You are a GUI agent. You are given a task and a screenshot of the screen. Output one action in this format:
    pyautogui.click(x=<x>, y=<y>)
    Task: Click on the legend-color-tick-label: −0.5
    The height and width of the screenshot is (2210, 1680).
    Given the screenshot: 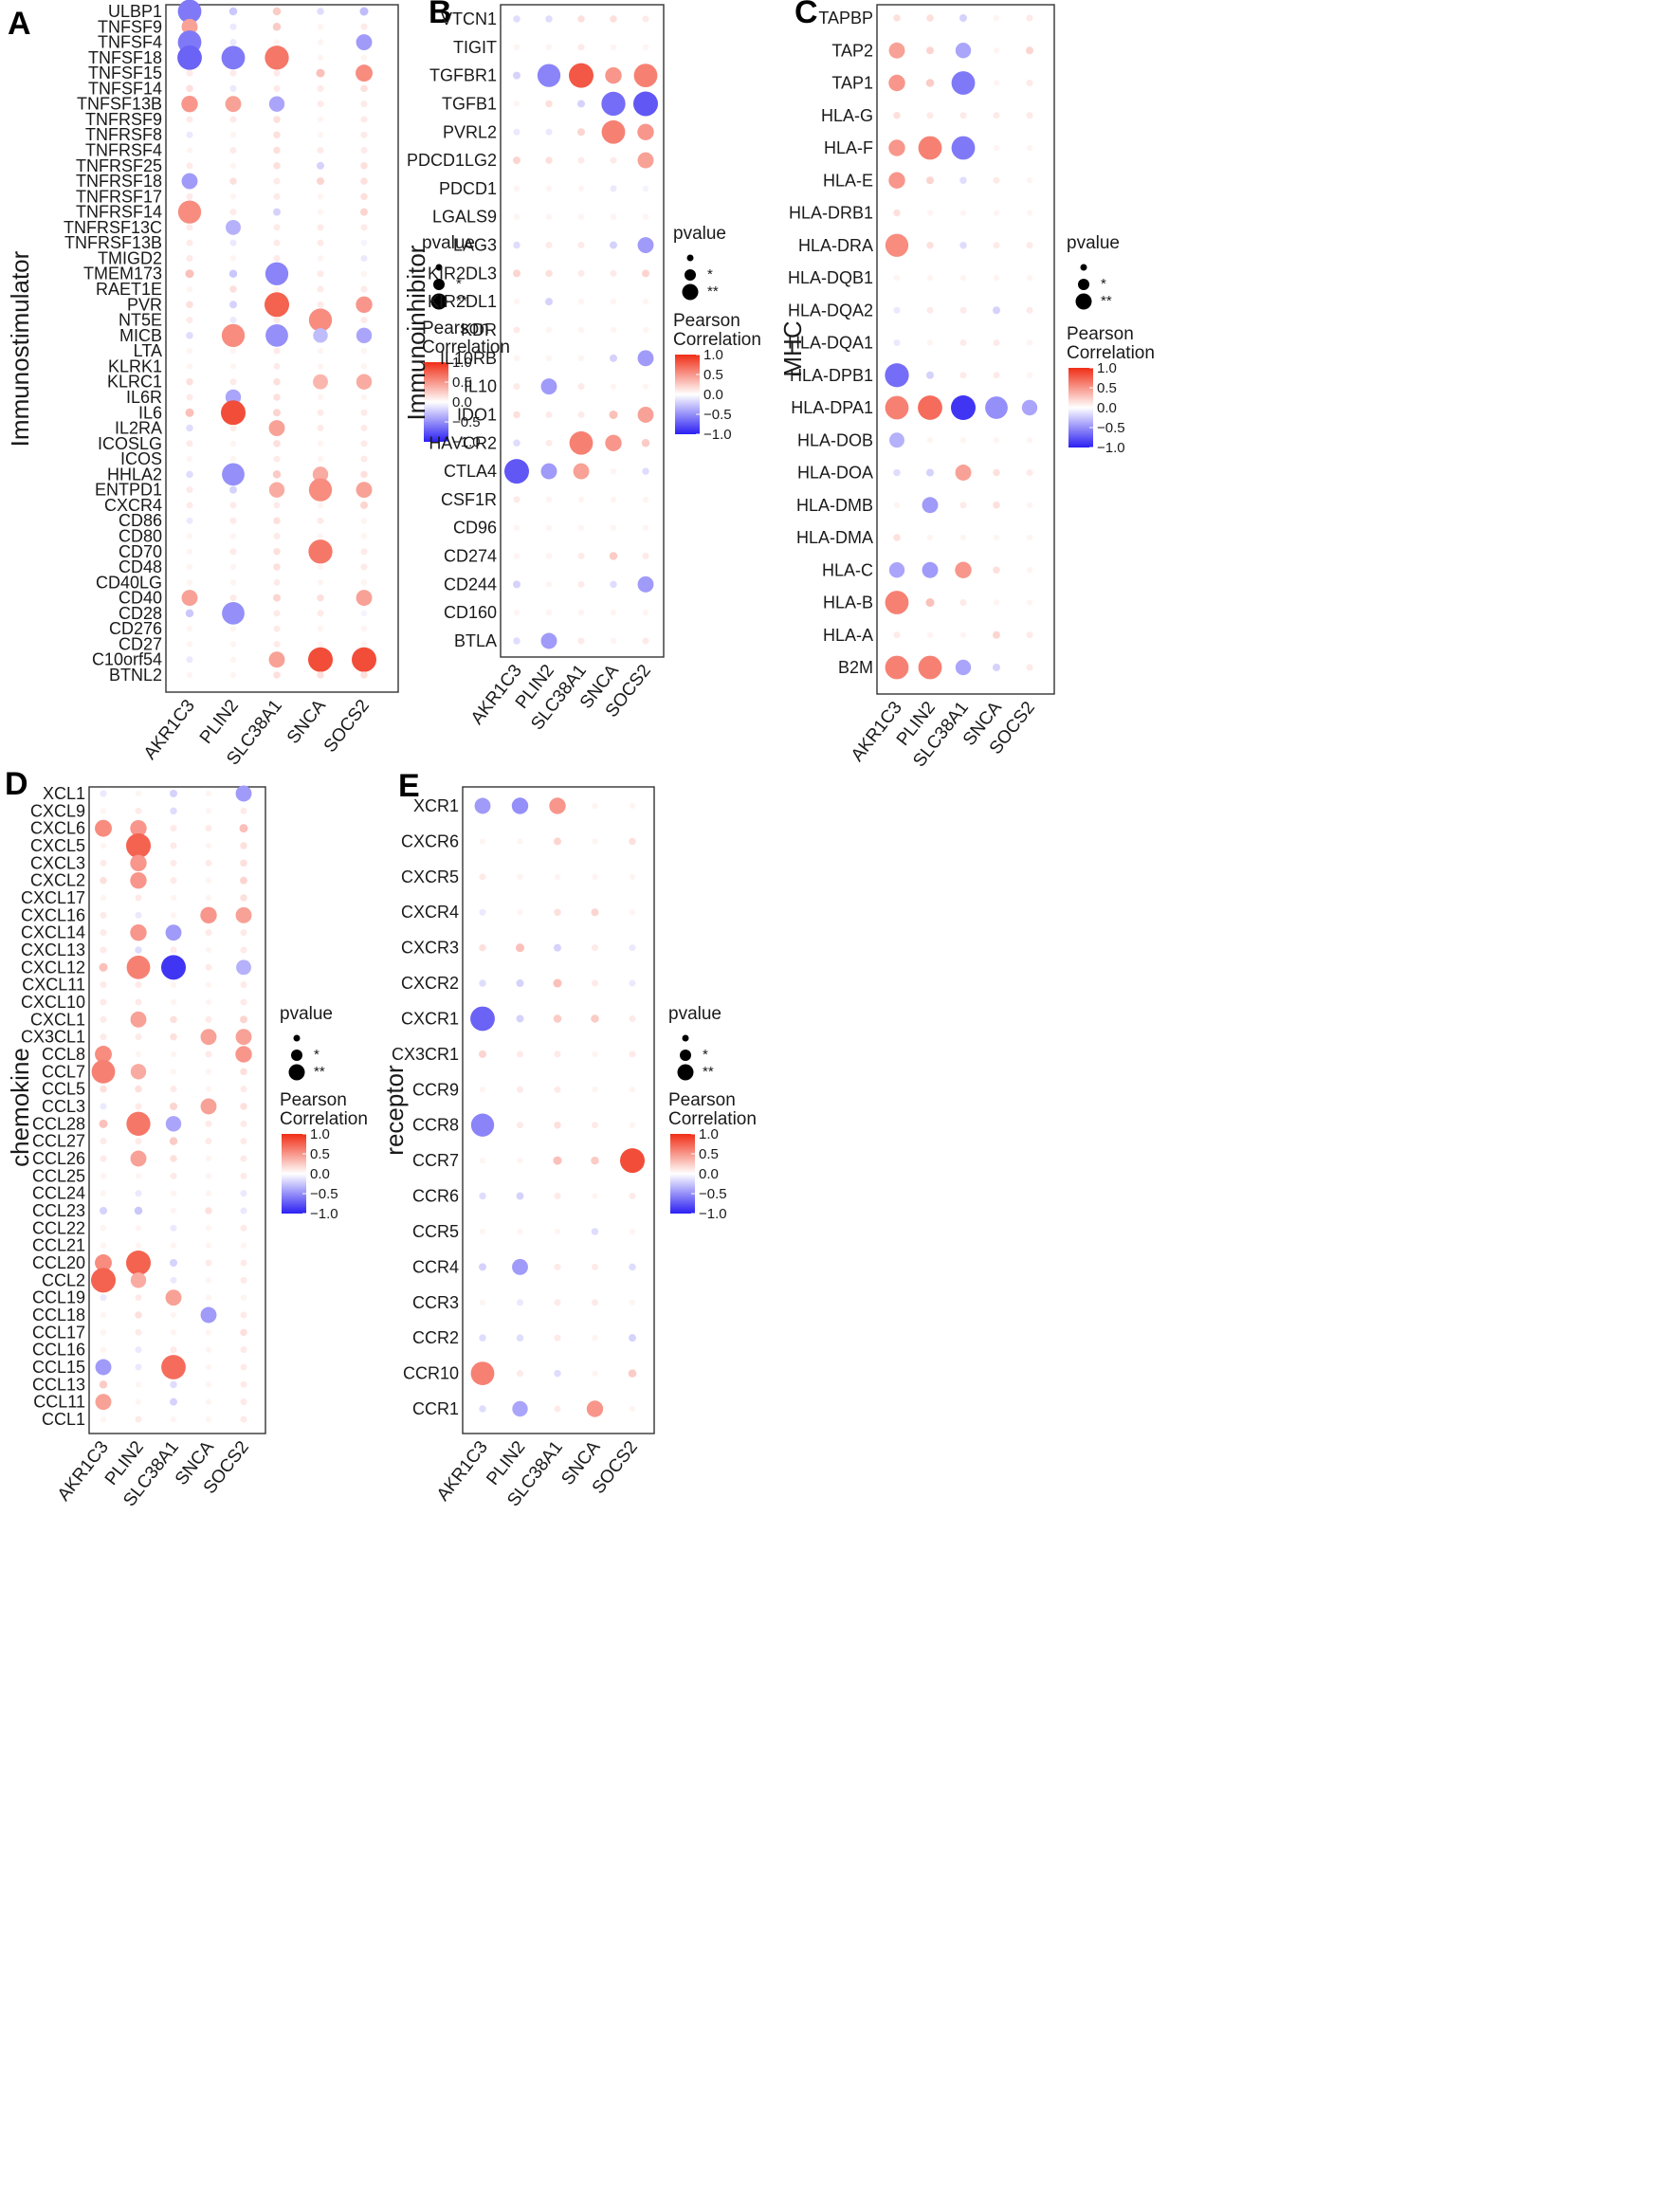 What is the action you would take?
    pyautogui.click(x=1111, y=428)
    